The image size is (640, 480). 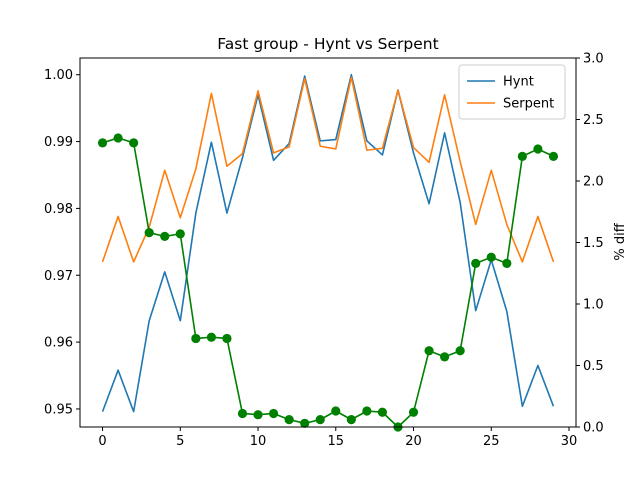 What do you see at coordinates (327, 44) in the screenshot?
I see `chart-title: Fast group - Hynt vs Serpent` at bounding box center [327, 44].